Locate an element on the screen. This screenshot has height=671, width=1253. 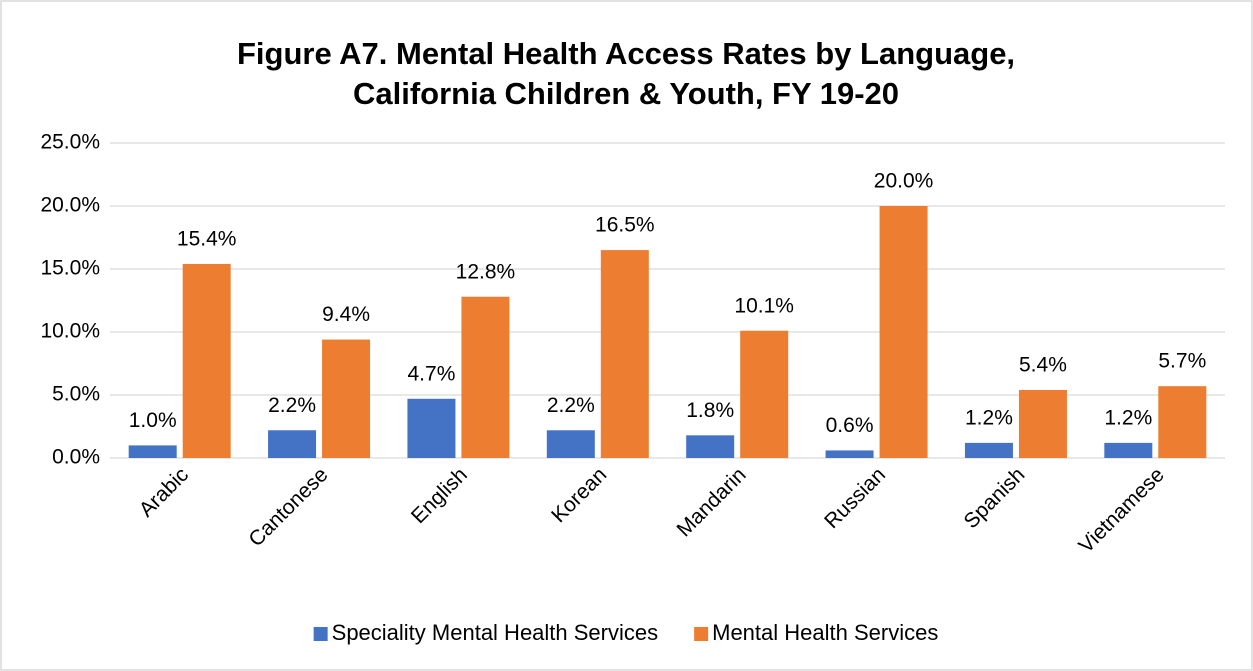
y-tick-label: 15.0% is located at coordinates (70, 268).